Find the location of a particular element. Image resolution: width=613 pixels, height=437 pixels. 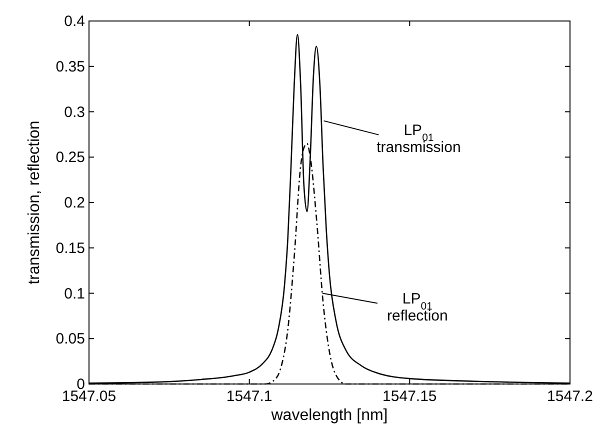

y-tick-label: 0.4 is located at coordinates (74, 21).